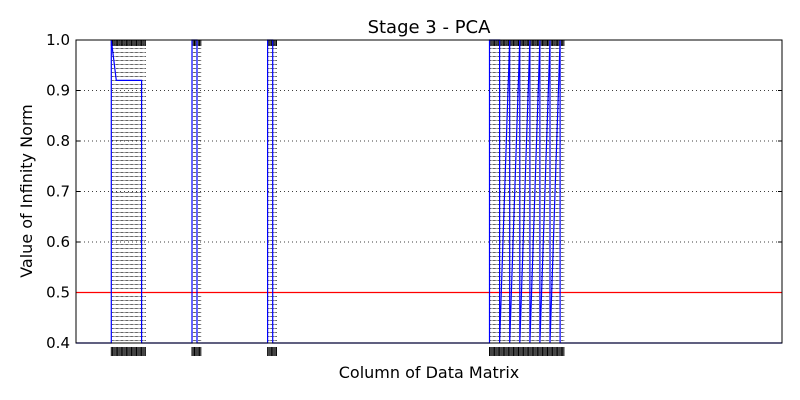  What do you see at coordinates (58, 91) in the screenshot?
I see `y-tick-label: 0.9` at bounding box center [58, 91].